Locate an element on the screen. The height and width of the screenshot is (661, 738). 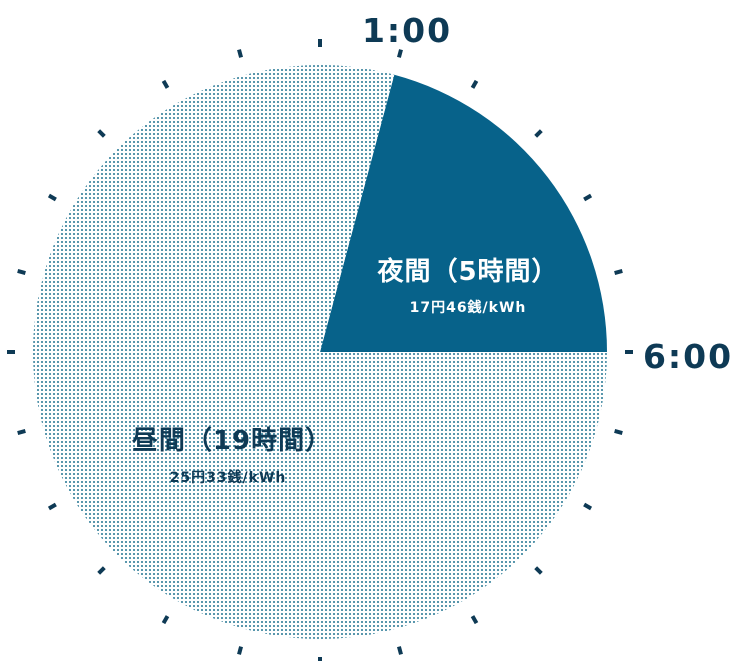
hour-label-1: 1:00 is located at coordinates (407, 30).